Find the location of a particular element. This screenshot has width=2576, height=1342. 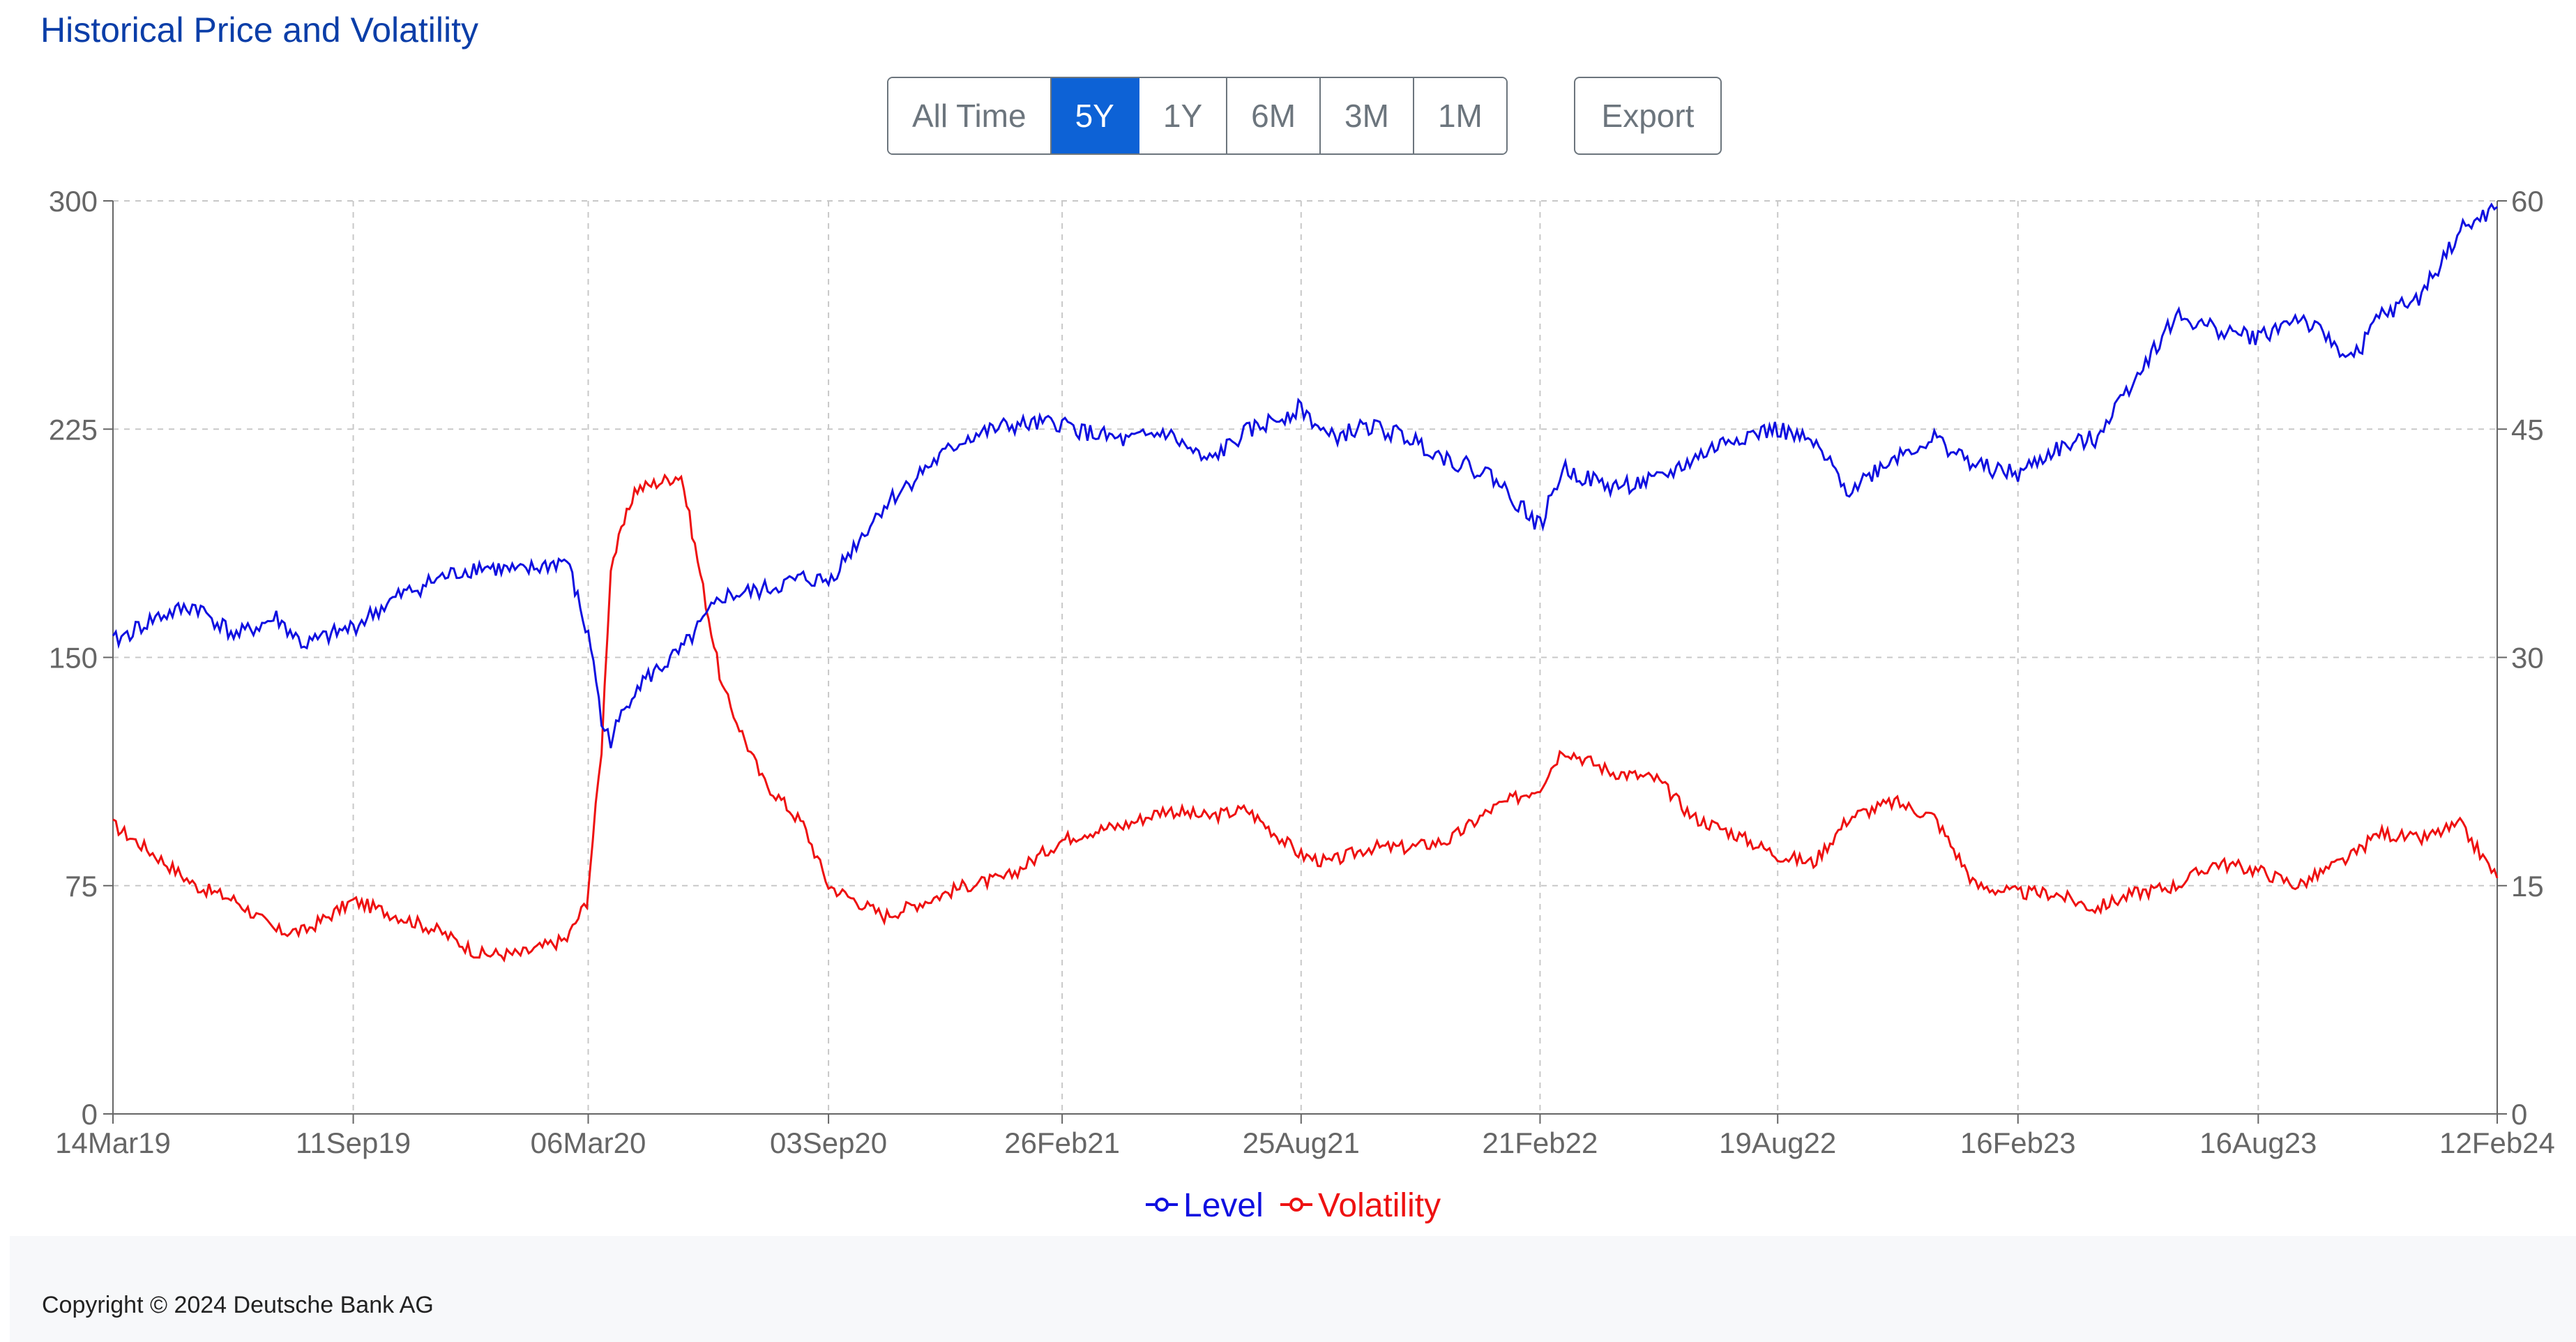

range-1y-button: 1Y is located at coordinates (1183, 115).